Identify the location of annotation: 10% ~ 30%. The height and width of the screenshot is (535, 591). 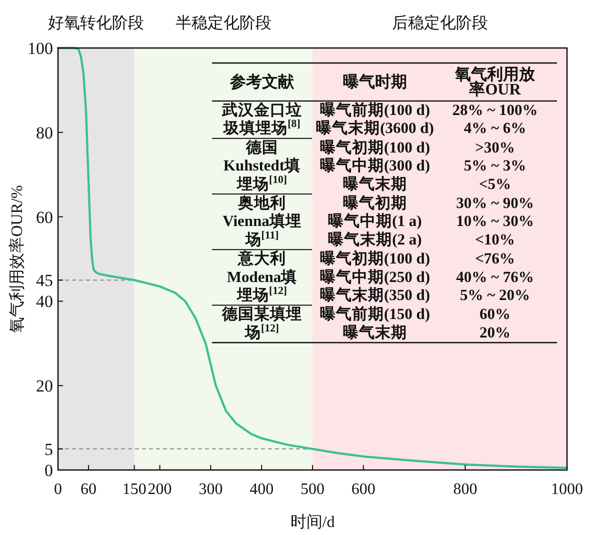
(495, 221).